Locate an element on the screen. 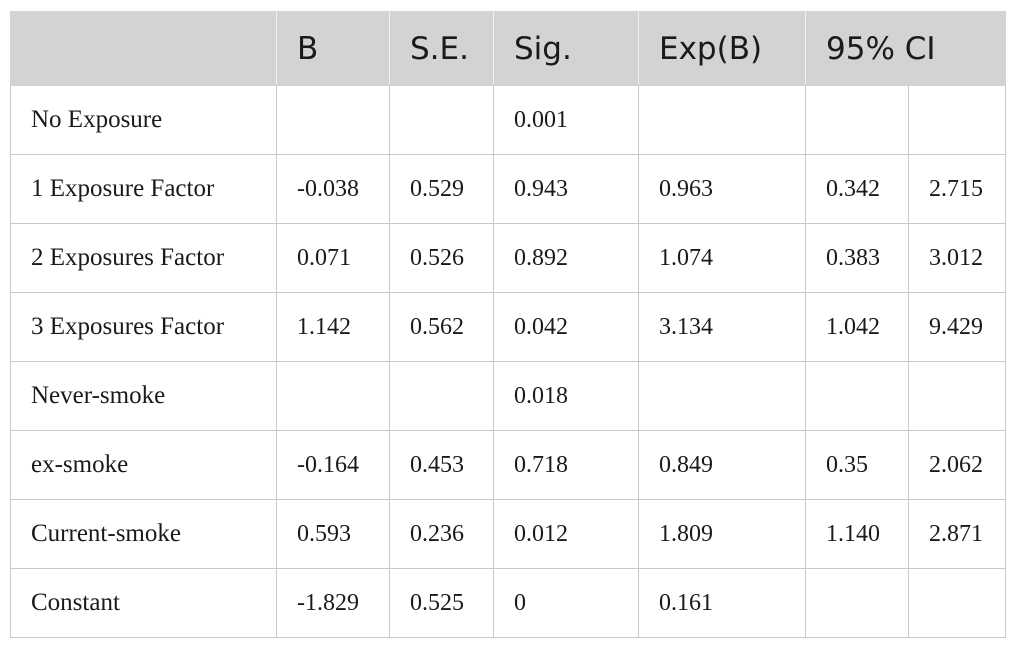  cell-ci-lower: 1.140 is located at coordinates (857, 534).